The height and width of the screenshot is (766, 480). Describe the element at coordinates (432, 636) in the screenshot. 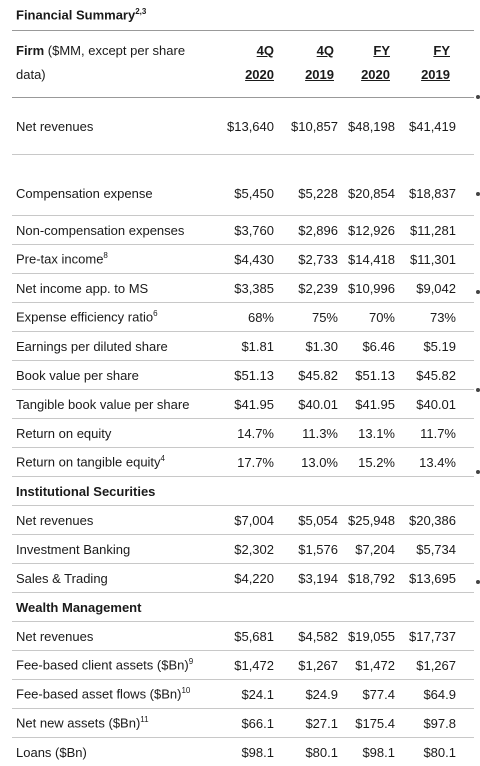

I see `cell: $17,737` at that location.